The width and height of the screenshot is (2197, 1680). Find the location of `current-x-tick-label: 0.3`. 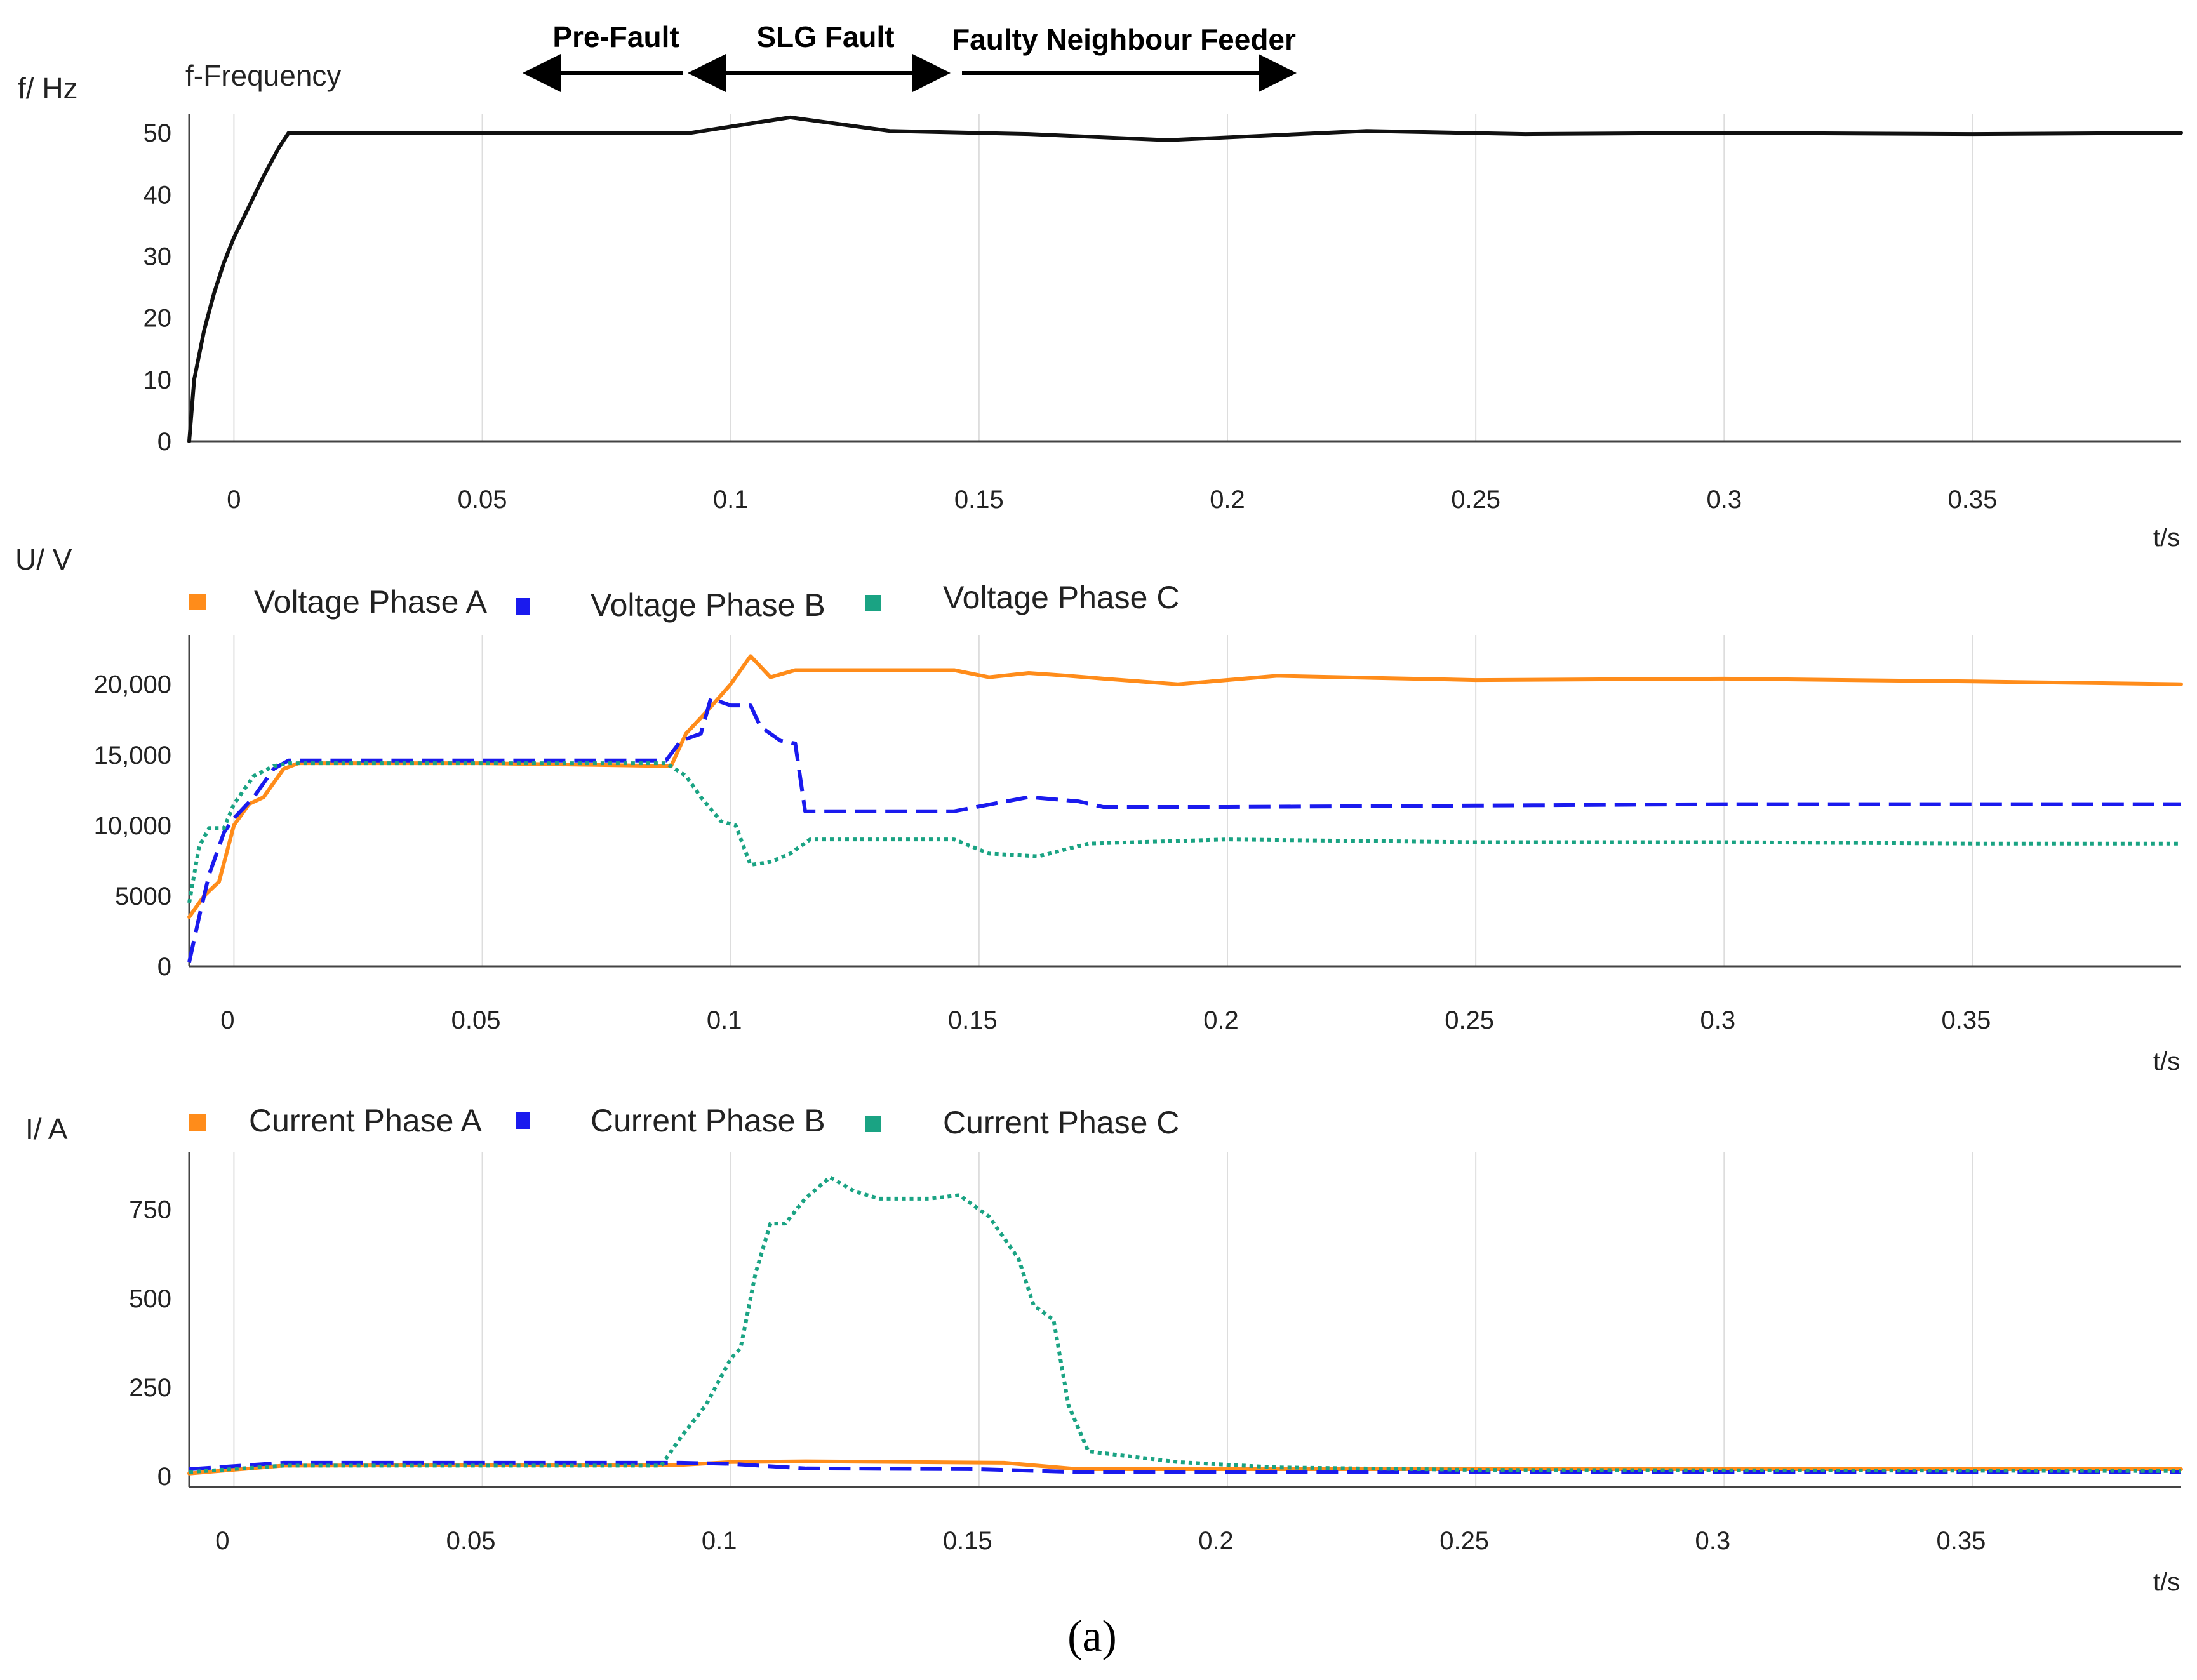

current-x-tick-label: 0.3 is located at coordinates (1712, 1541).